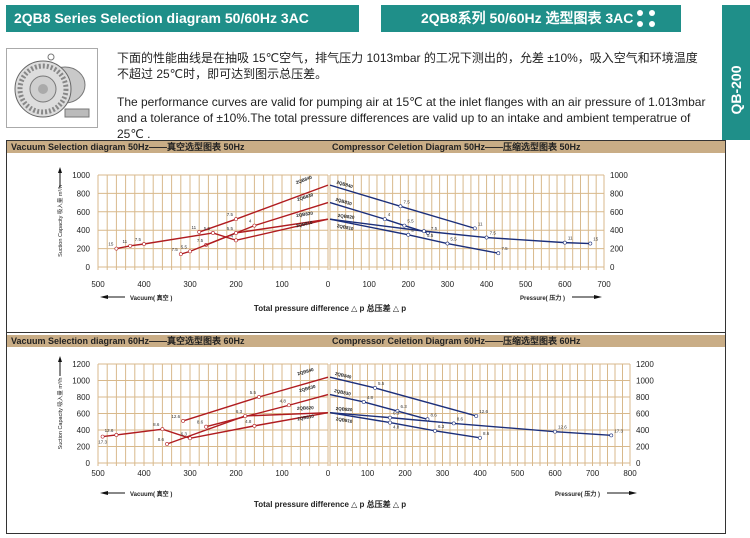 The image size is (750, 538). What do you see at coordinates (396, 427) in the screenshot?
I see `pressure-point-label: 4.8` at bounding box center [396, 427].